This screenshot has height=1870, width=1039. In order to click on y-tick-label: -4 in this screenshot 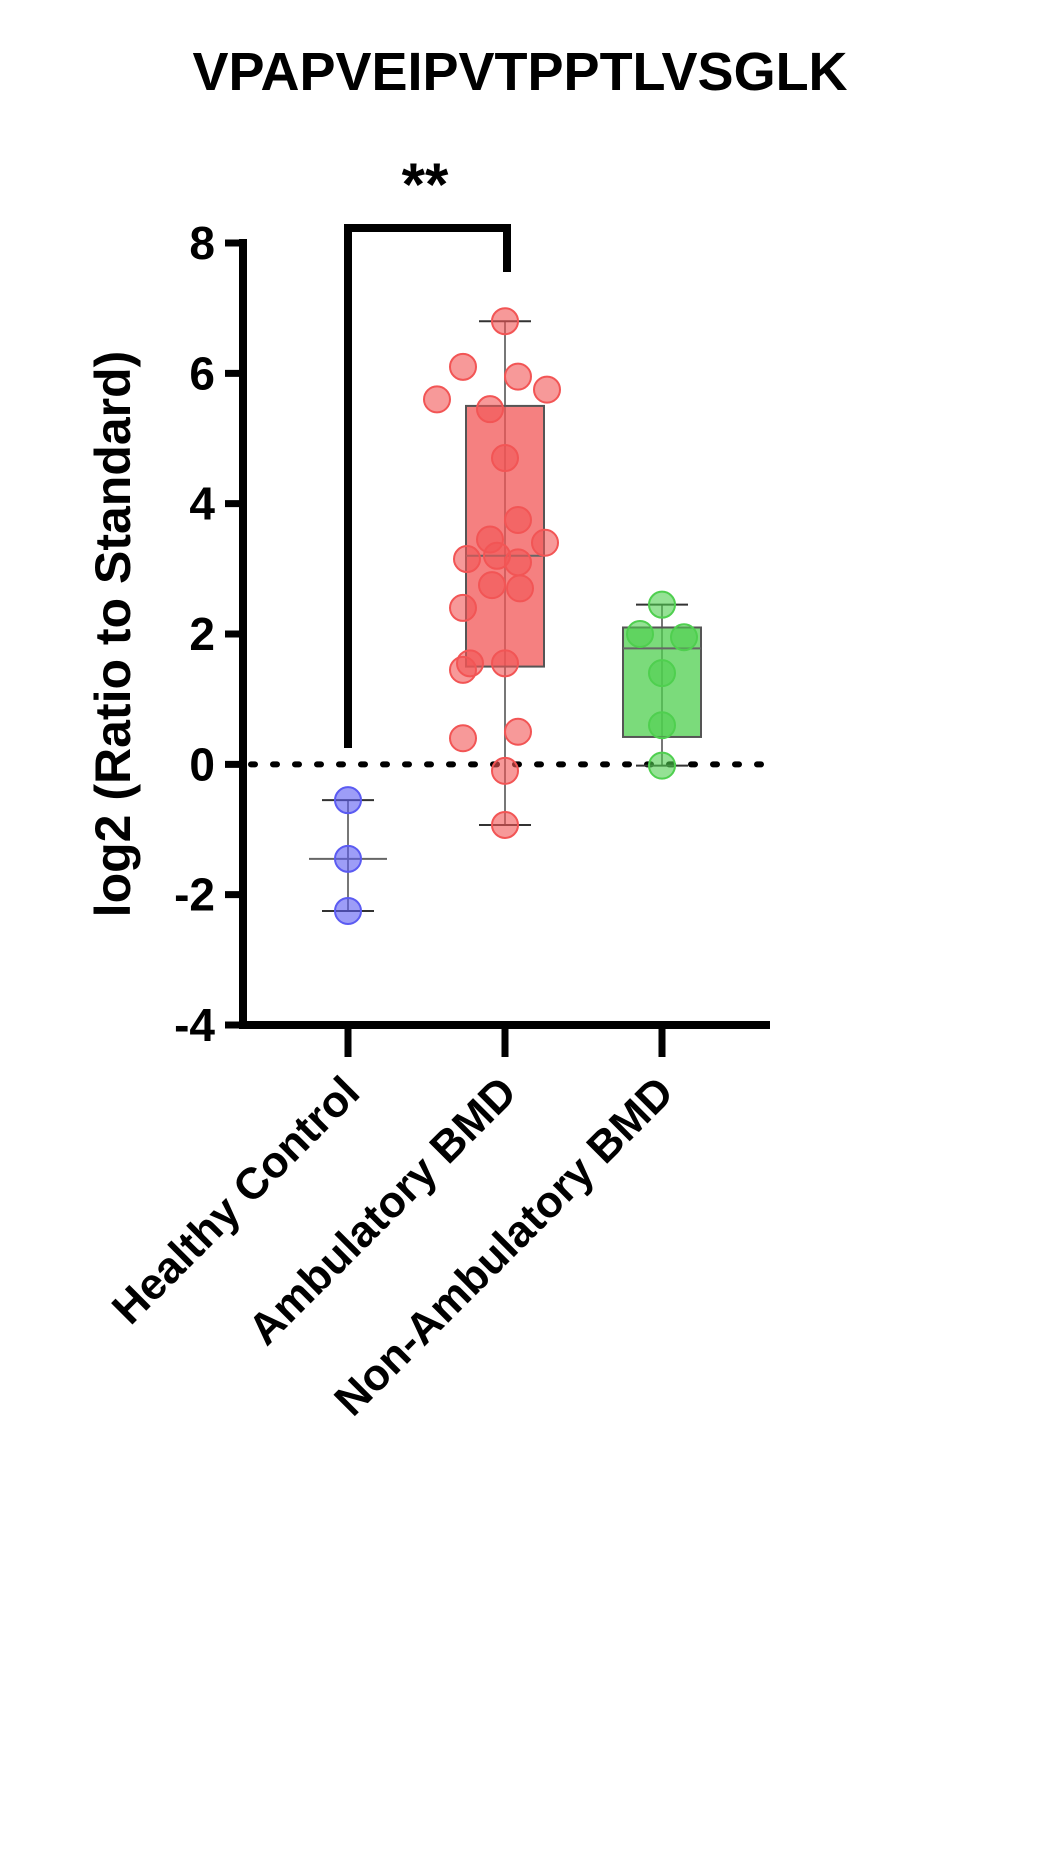, I will do `click(194, 1025)`.